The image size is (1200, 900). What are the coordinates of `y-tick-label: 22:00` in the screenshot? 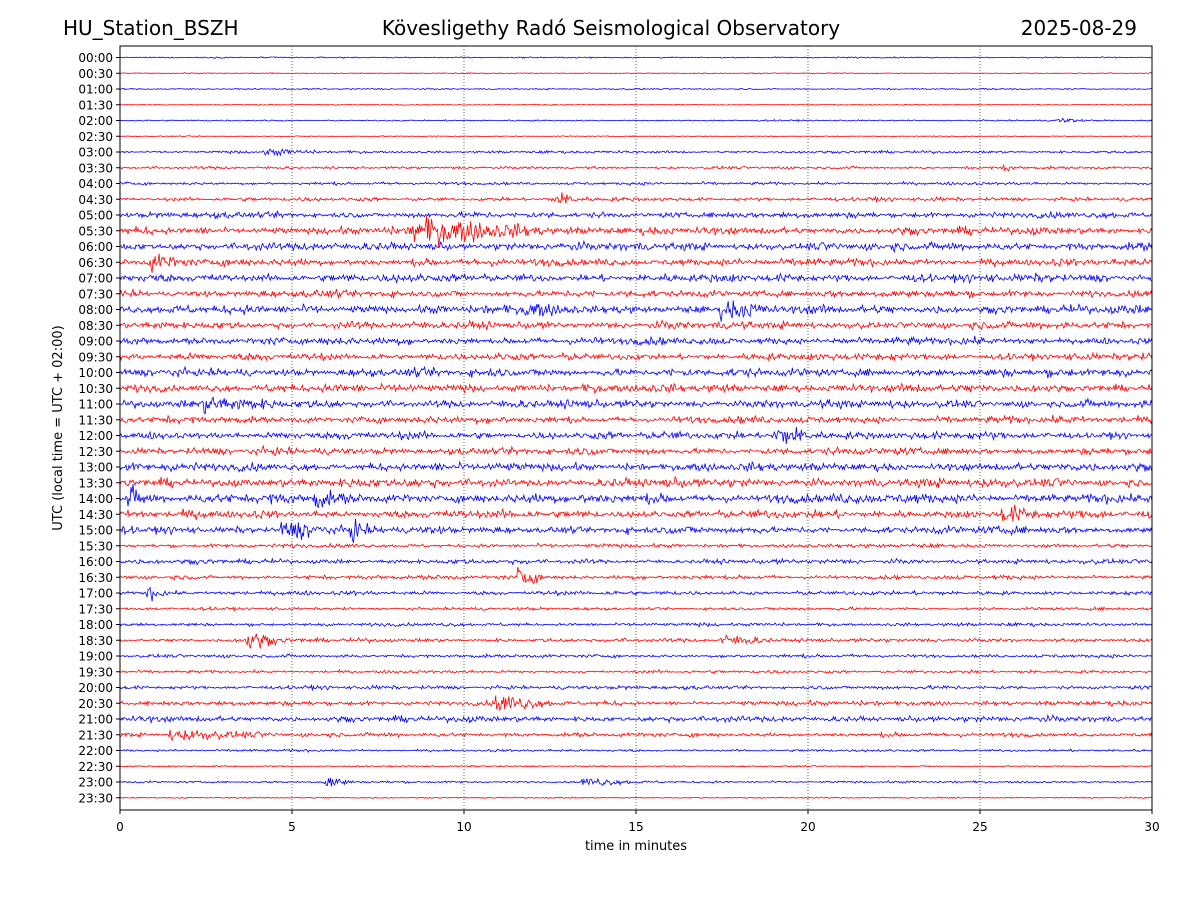 It's located at (95, 751).